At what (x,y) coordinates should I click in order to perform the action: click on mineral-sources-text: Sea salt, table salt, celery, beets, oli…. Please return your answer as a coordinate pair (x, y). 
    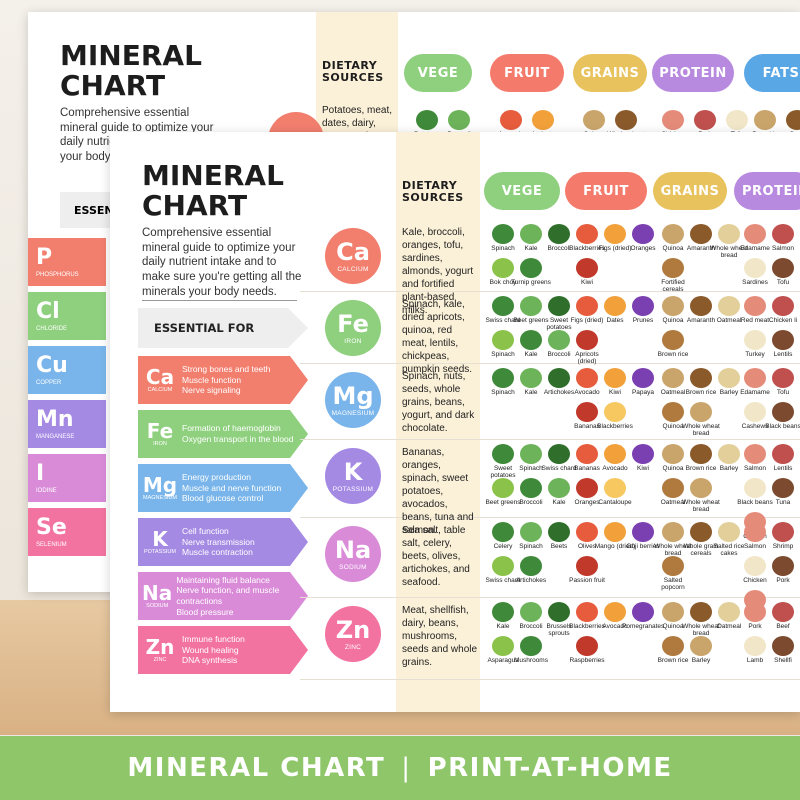
    Looking at the image, I should click on (436, 556).